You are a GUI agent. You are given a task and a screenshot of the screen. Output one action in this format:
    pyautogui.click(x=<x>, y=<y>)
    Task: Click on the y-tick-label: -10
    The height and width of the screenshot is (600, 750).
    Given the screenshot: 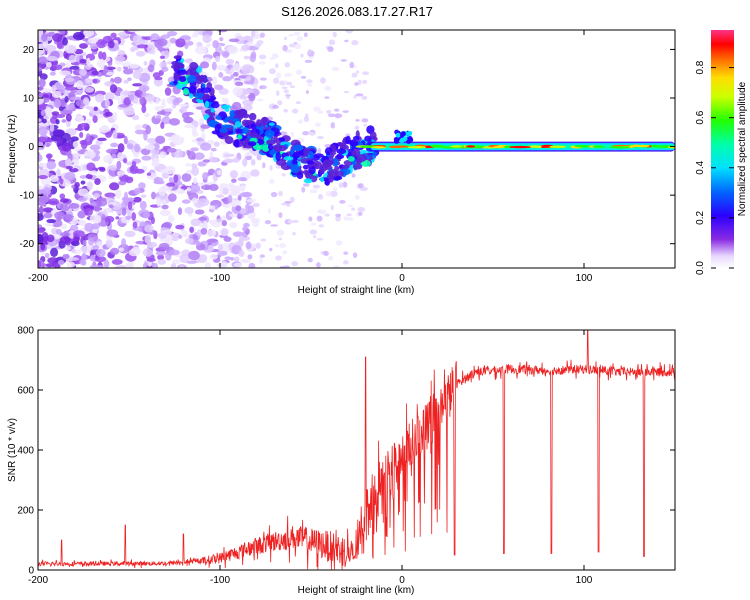 What is the action you would take?
    pyautogui.click(x=27, y=196)
    